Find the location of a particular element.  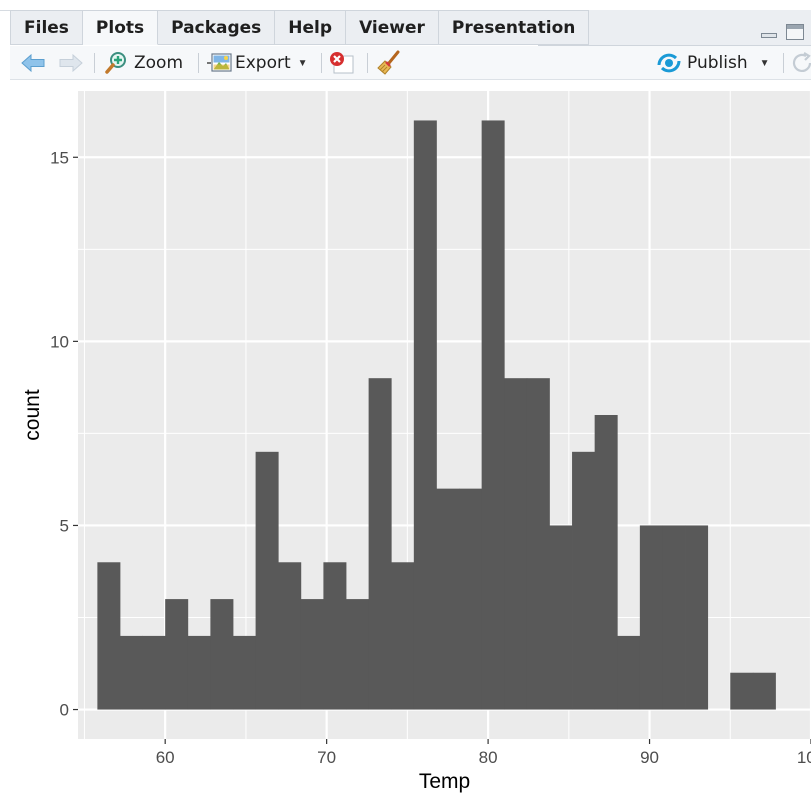

zoom-label: Zoom is located at coordinates (159, 63).